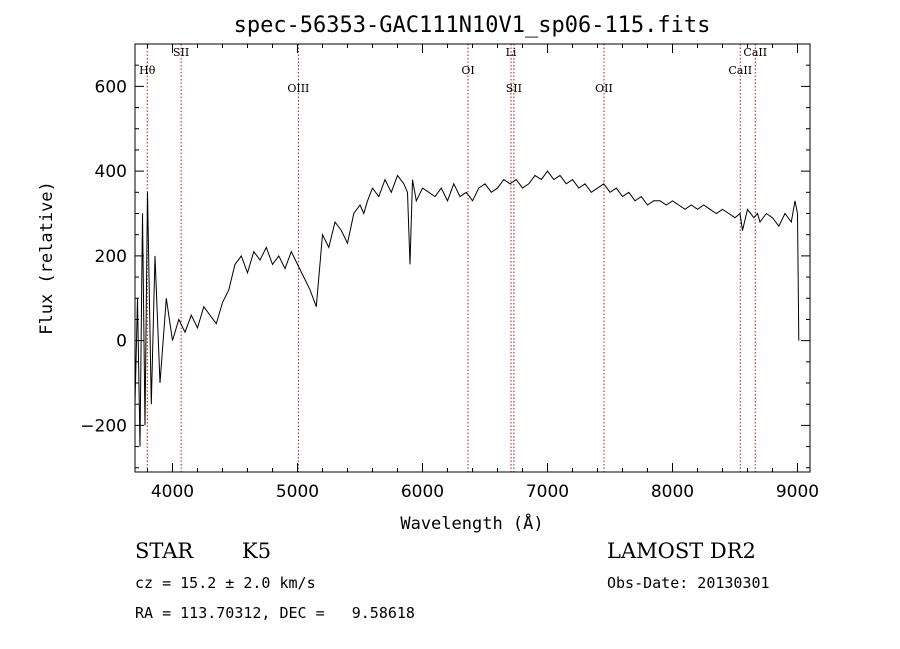 The height and width of the screenshot is (649, 900). Describe the element at coordinates (471, 523) in the screenshot. I see `x-axis-label: Wavelength (Å)` at that location.